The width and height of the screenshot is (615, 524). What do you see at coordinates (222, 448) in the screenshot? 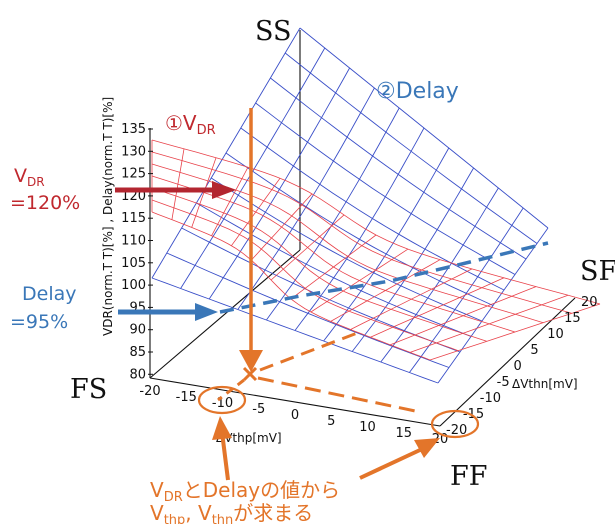
I see `caption-arrow-left` at bounding box center [222, 448].